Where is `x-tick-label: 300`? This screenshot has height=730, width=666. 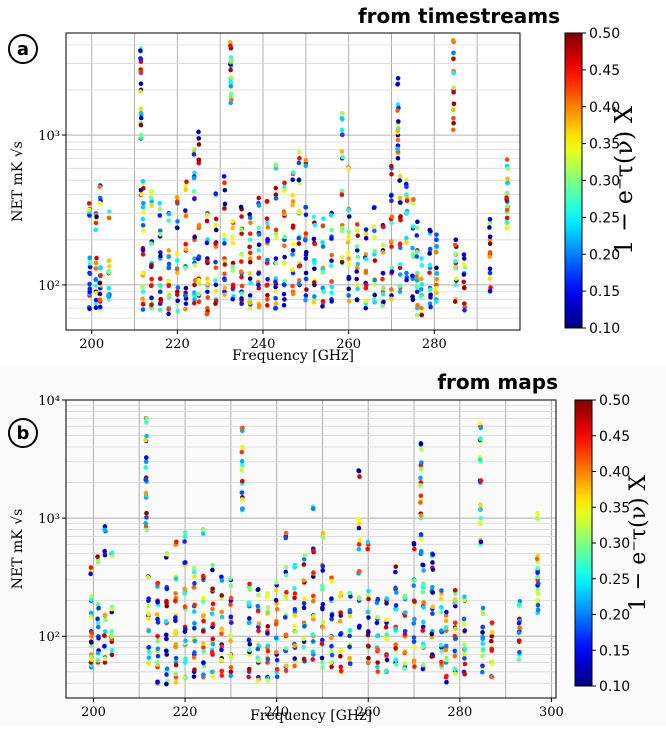 x-tick-label: 300 is located at coordinates (551, 712).